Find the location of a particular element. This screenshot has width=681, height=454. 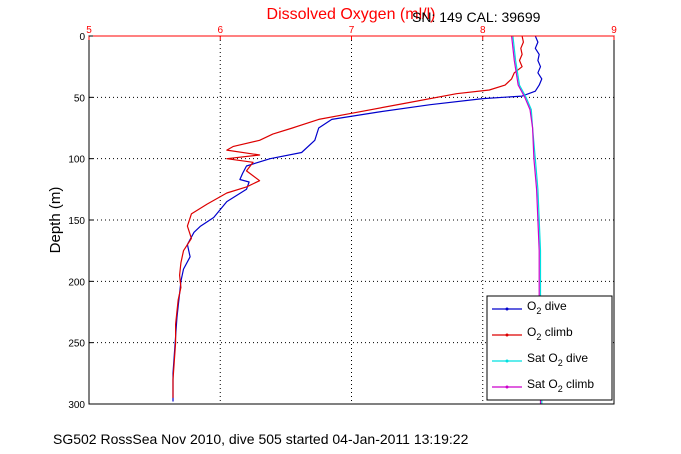

y-tick-label: 250 is located at coordinates (76, 344).